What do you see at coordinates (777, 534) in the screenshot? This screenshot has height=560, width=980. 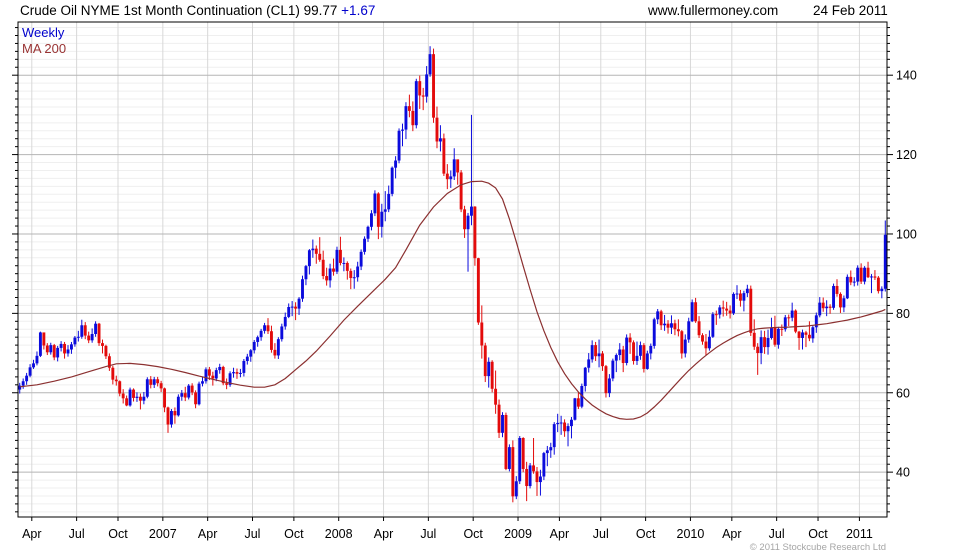 I see `x-axis-label: Jul` at bounding box center [777, 534].